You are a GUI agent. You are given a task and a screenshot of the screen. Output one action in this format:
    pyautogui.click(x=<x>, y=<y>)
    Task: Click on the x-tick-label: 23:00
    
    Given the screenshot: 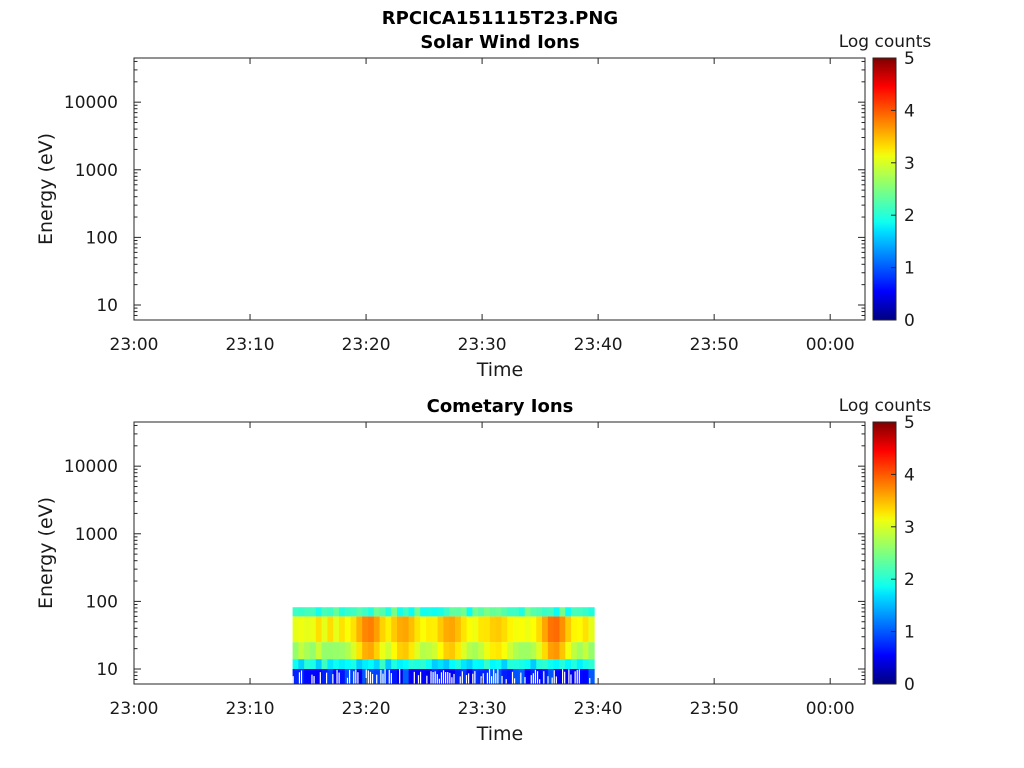 What is the action you would take?
    pyautogui.click(x=134, y=345)
    